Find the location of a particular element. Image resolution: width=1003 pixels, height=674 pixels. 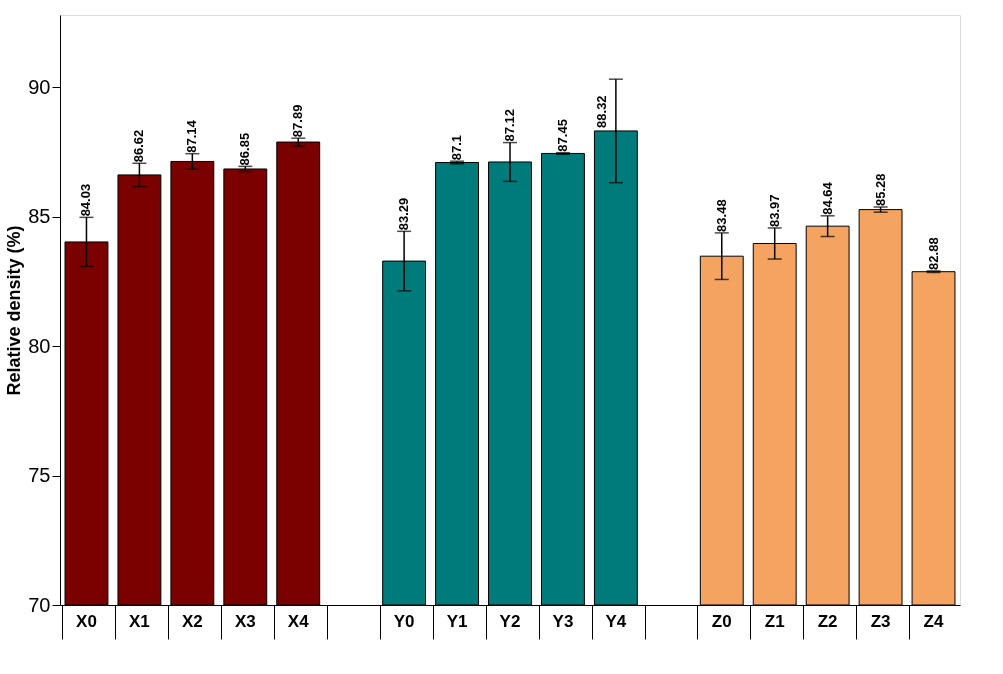

y-axis-title: Relative density (%) is located at coordinates (14, 310).